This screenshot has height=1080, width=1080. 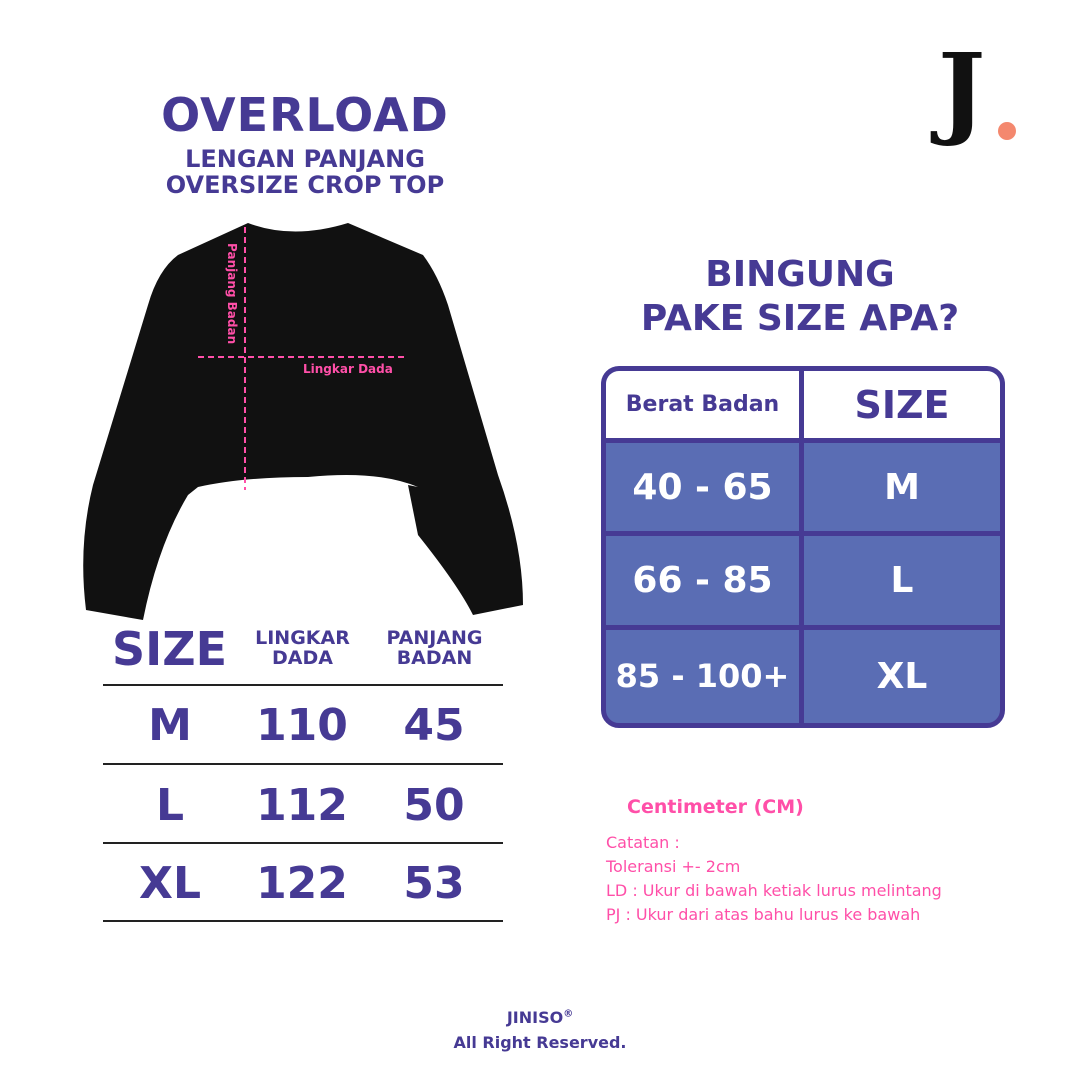 I want to click on footer-rights: All Right Reserved., so click(x=540, y=1042).